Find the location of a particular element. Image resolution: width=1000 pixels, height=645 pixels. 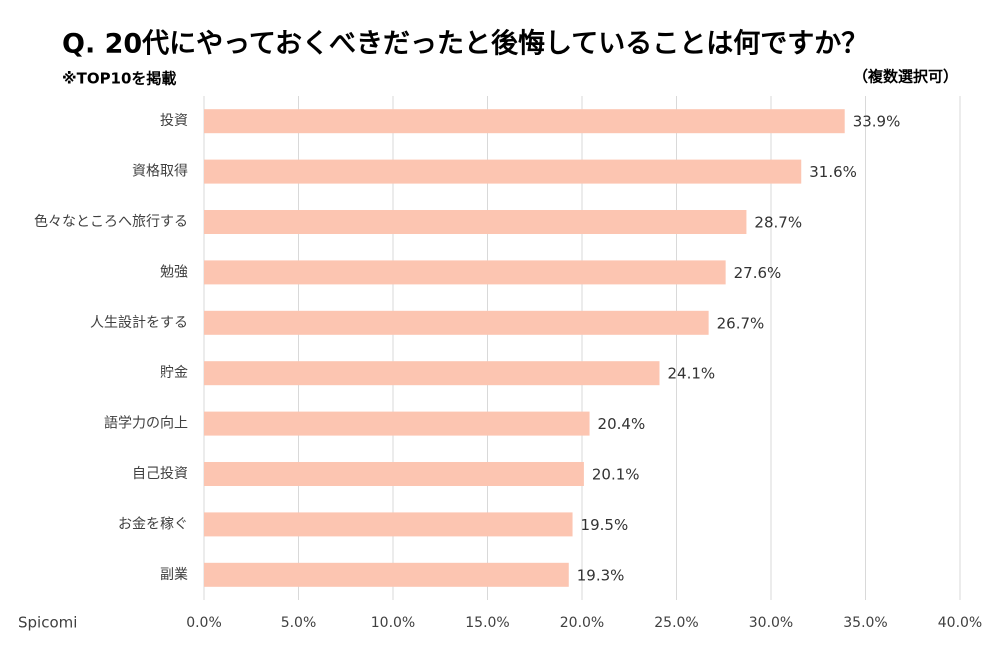

x-tick-label: 5.0% is located at coordinates (299, 623).